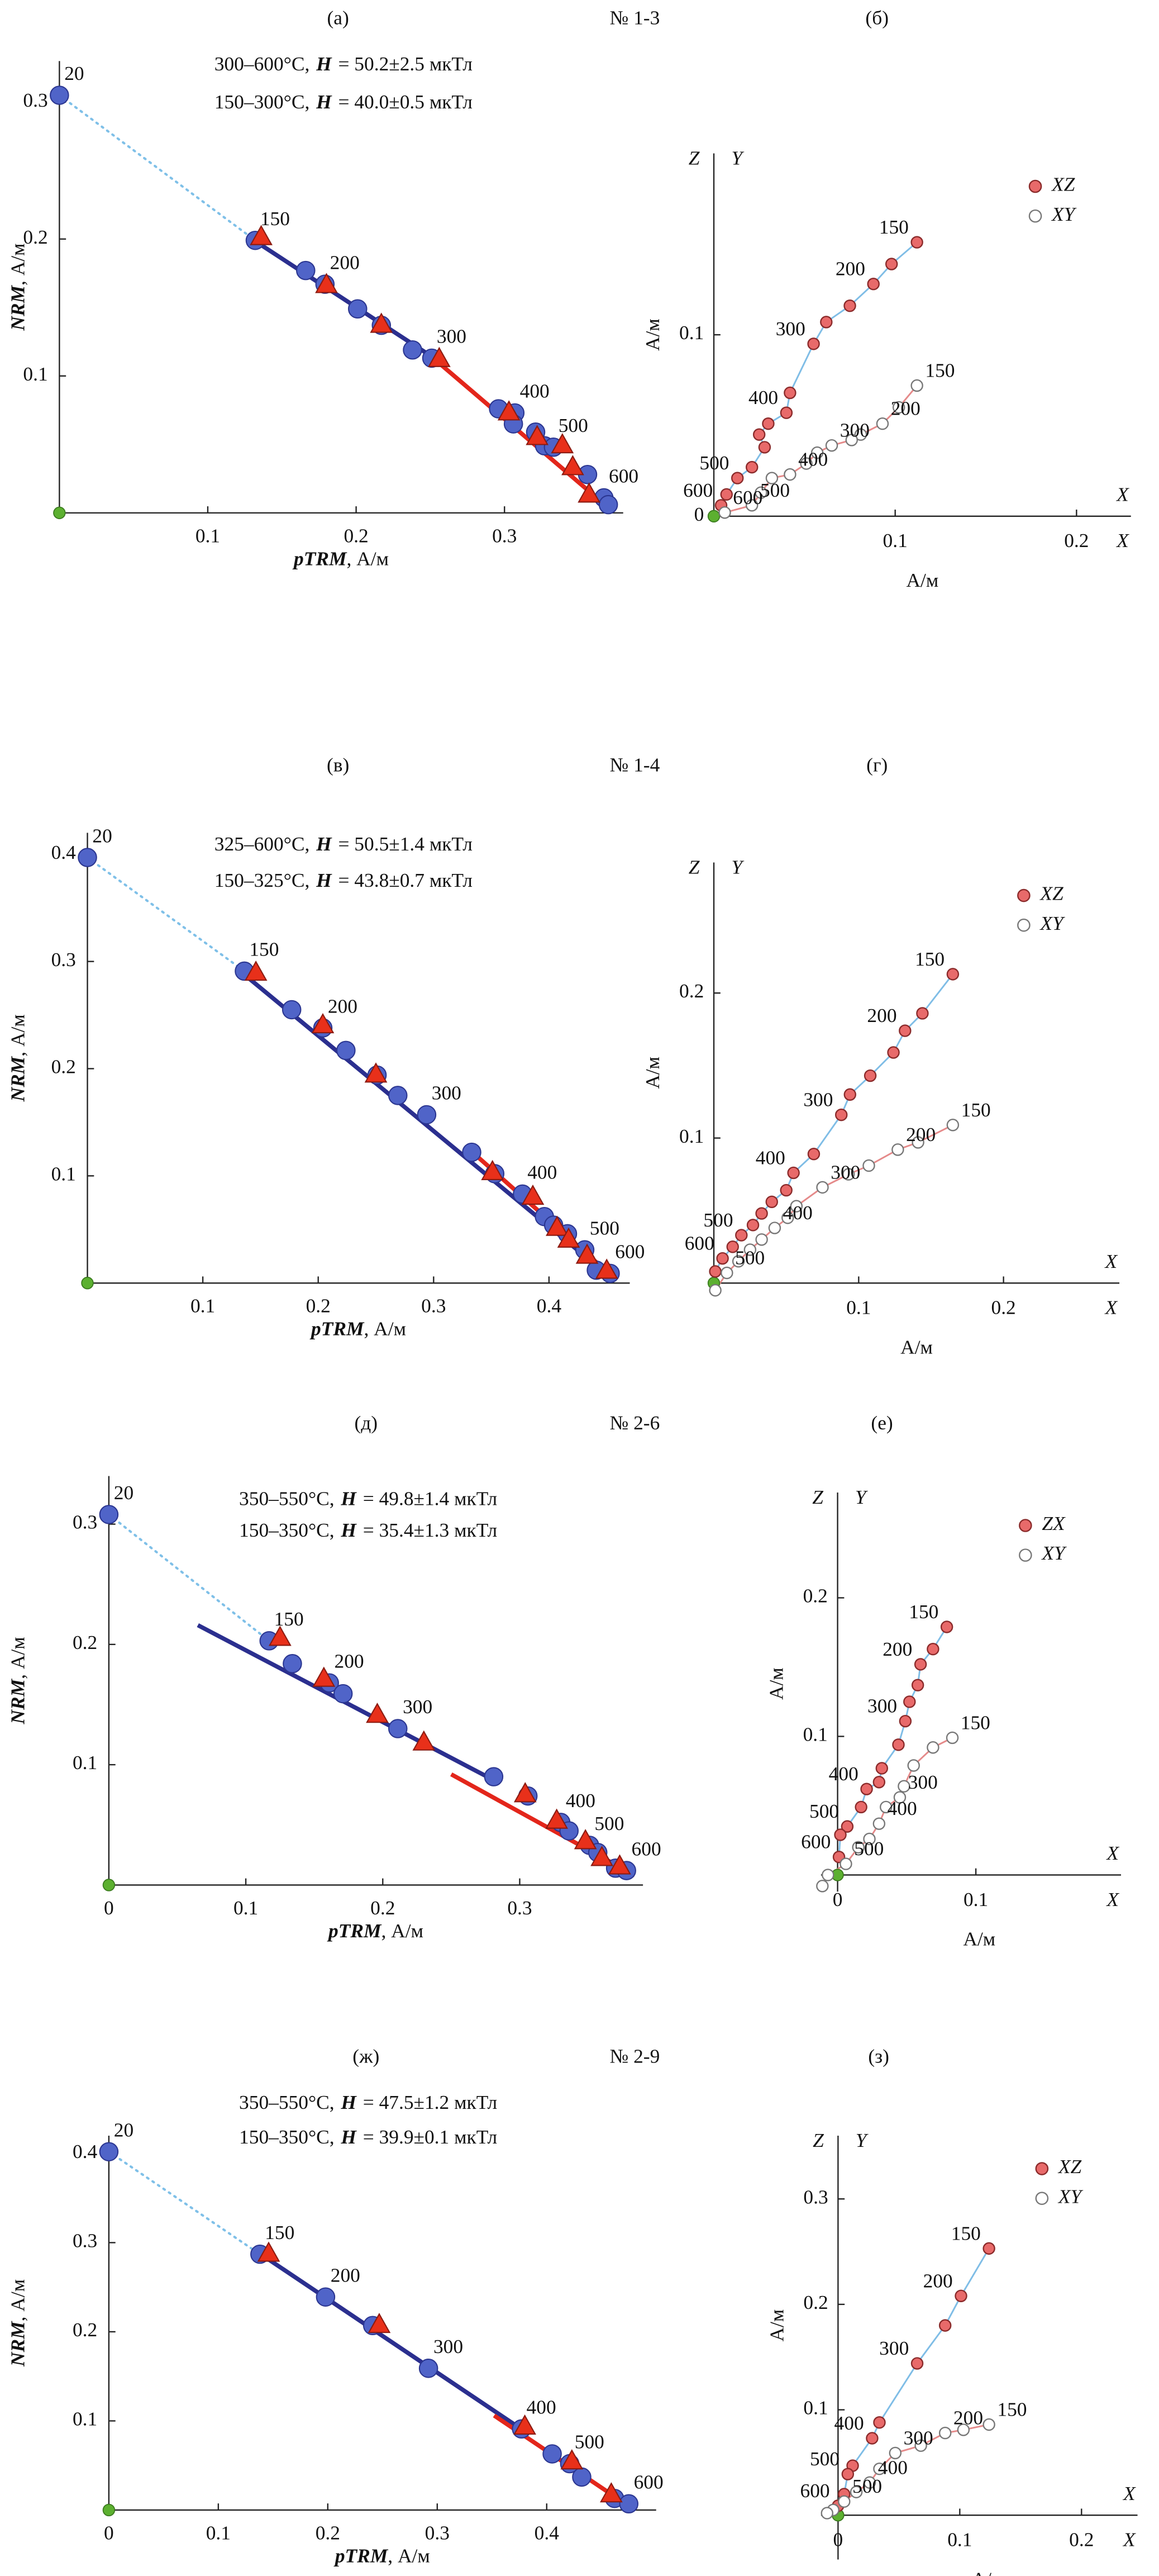 The width and height of the screenshot is (1159, 2576). Describe the element at coordinates (1129, 2540) in the screenshot. I see `axis-name: X` at that location.